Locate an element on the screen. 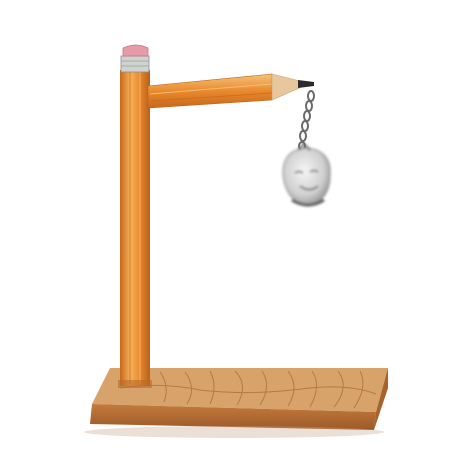  pencil-arm-icon is located at coordinates (231, 91).